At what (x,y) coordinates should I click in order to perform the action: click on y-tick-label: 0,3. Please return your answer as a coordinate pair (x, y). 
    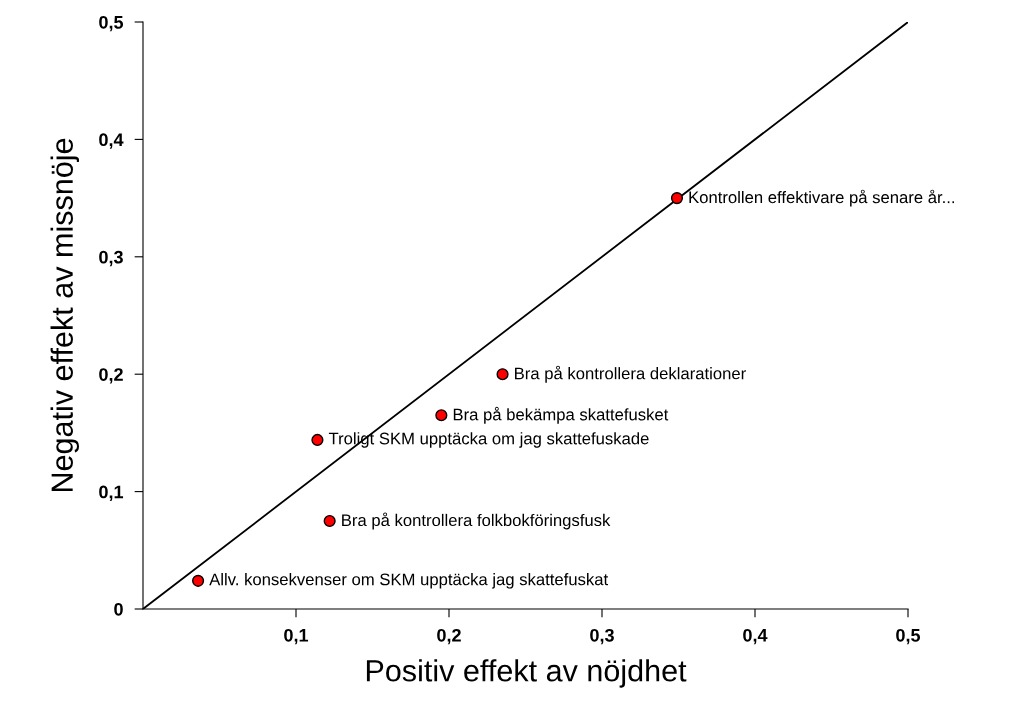
    Looking at the image, I should click on (111, 258).